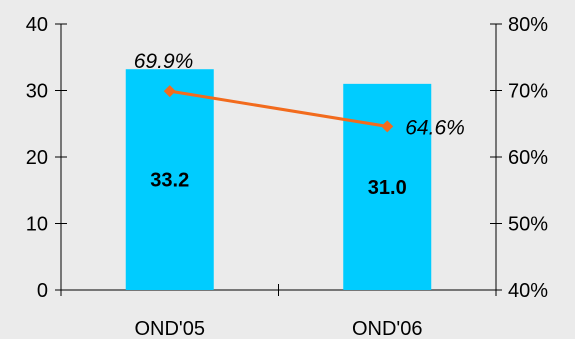 This screenshot has width=575, height=339. What do you see at coordinates (528, 291) in the screenshot?
I see `y-right-tick-label: 40%` at bounding box center [528, 291].